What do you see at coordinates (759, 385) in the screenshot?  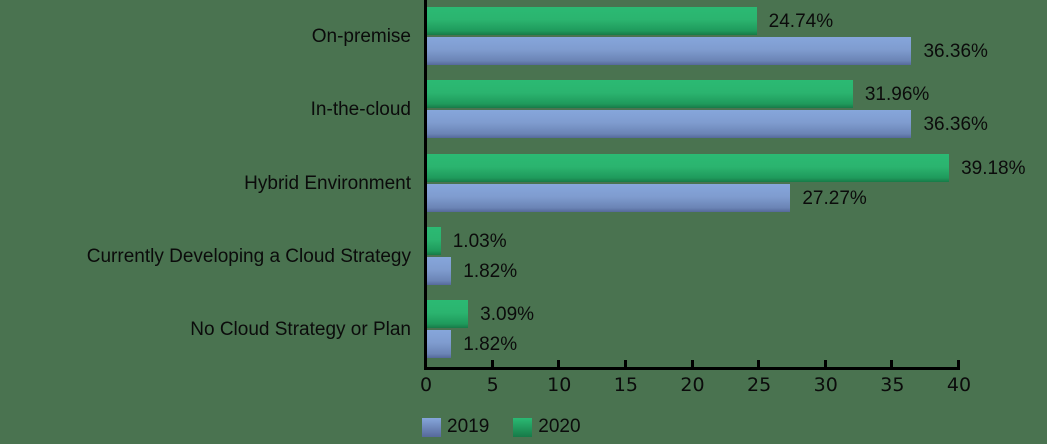 I see `x-tick-label: 25` at bounding box center [759, 385].